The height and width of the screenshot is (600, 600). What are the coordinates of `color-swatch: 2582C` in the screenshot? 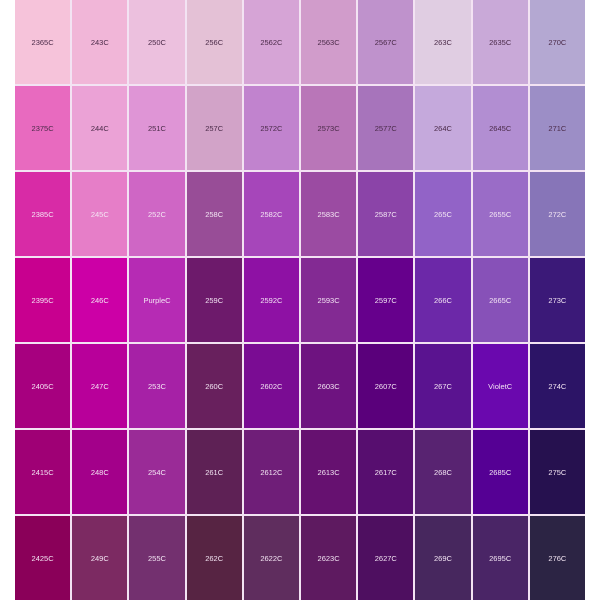 It's located at (271, 214).